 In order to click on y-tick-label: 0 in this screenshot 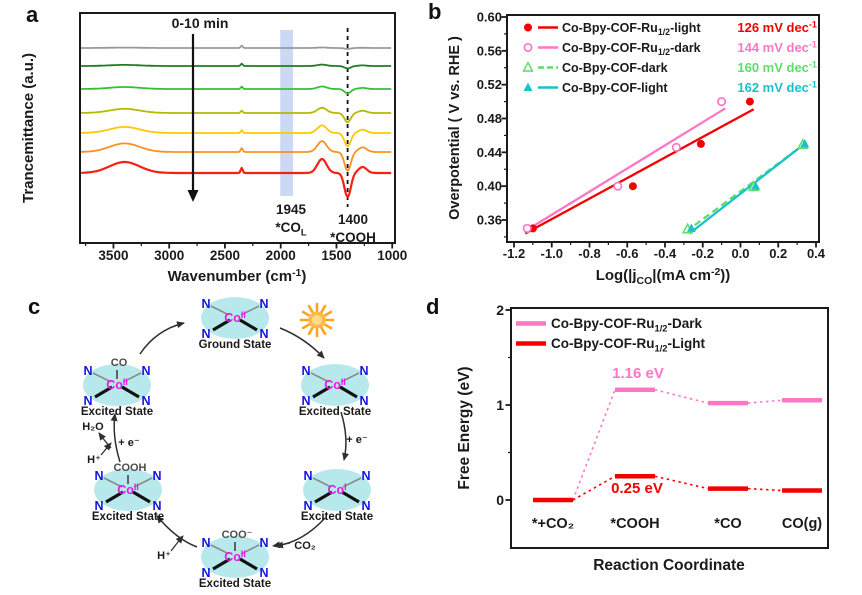, I will do `click(500, 500)`.